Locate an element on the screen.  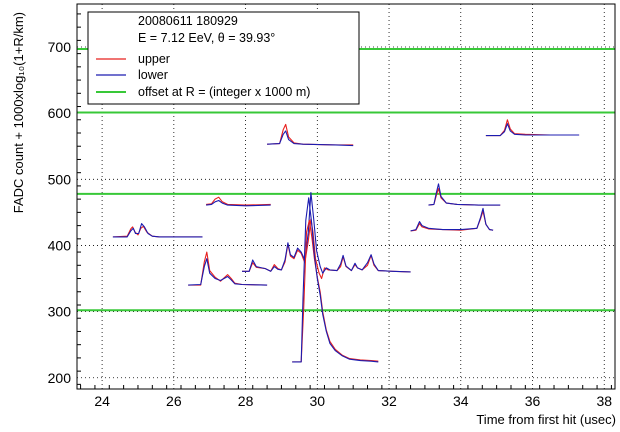
legend-label-offset: offset at R = (integer x 1000 m) is located at coordinates (224, 92).